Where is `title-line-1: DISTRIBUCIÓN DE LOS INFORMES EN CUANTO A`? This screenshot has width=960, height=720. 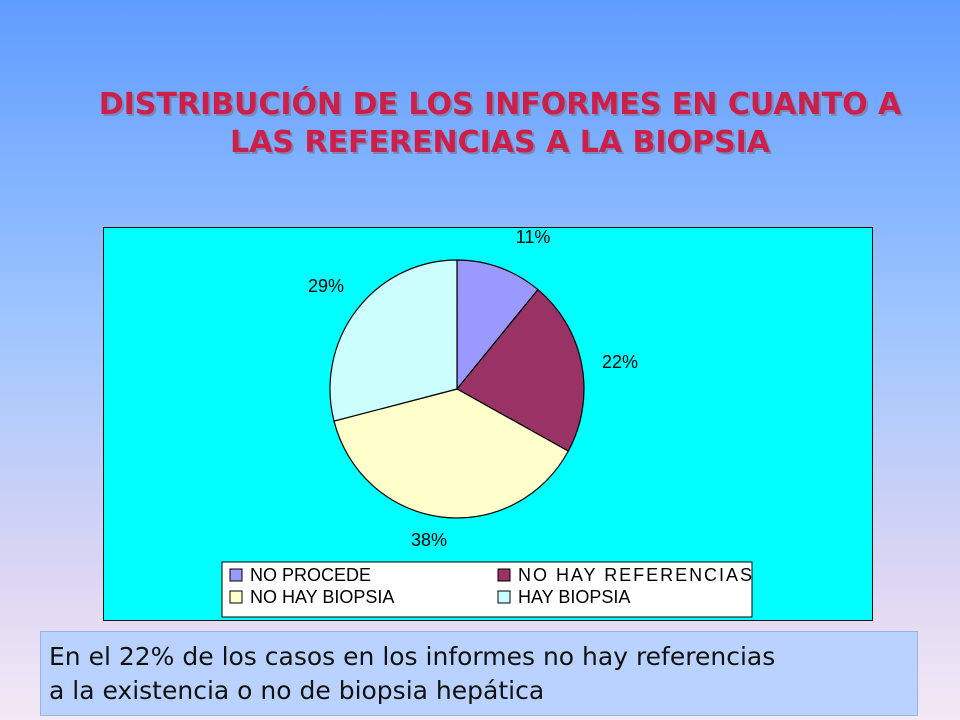 title-line-1: DISTRIBUCIÓN DE LOS INFORMES EN CUANTO A is located at coordinates (500, 104).